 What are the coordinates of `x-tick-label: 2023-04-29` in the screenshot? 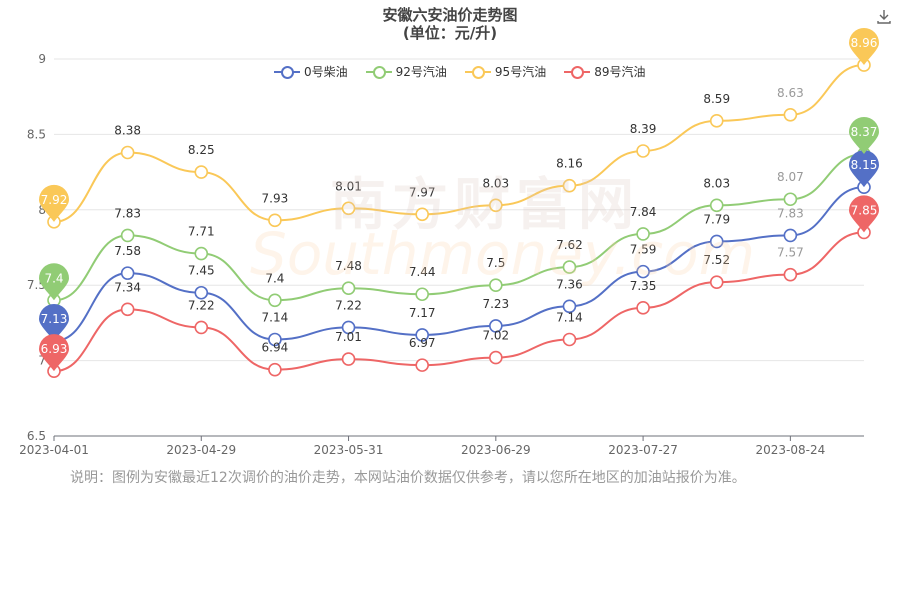 It's located at (201, 450).